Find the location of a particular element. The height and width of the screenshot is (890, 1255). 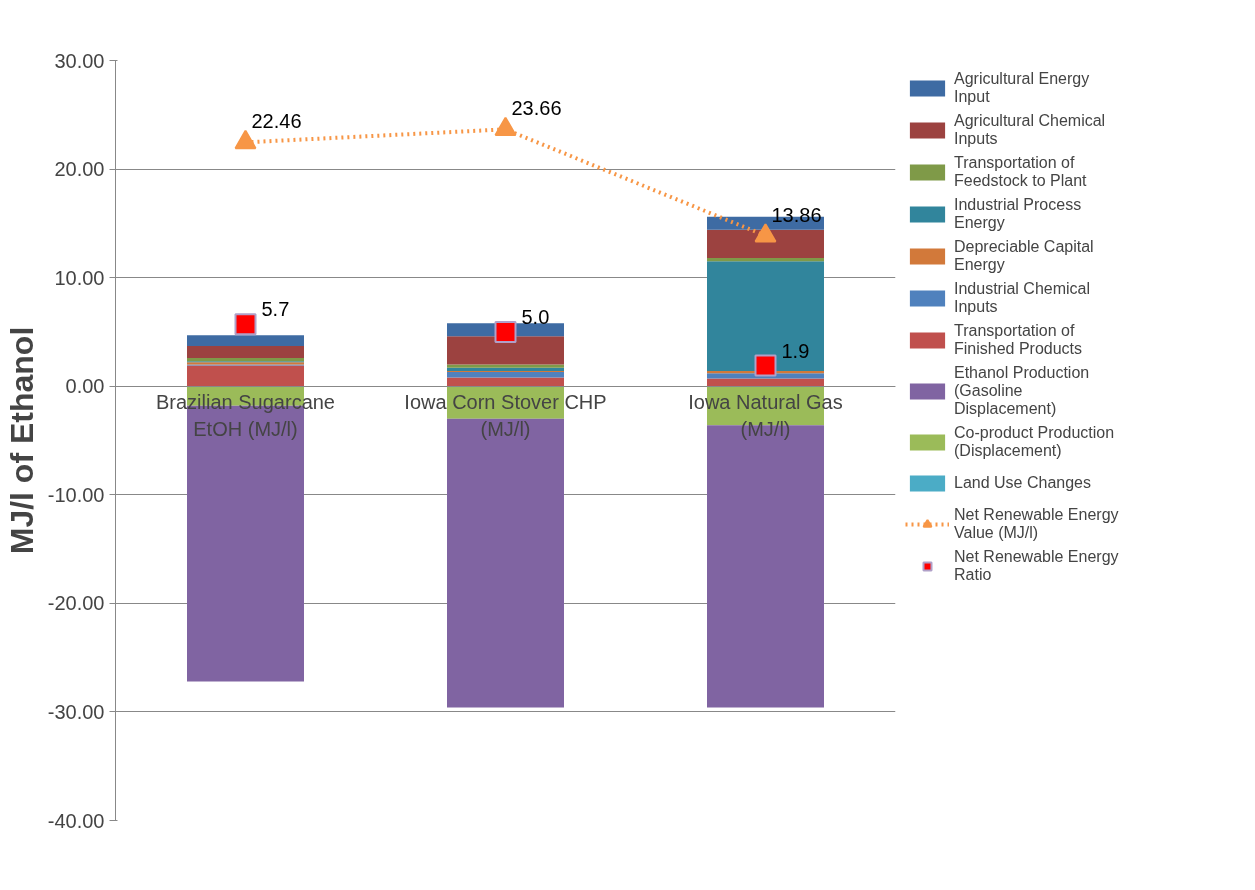

legend-label: Transportation of Feedstock to Plant is located at coordinates (1020, 172).